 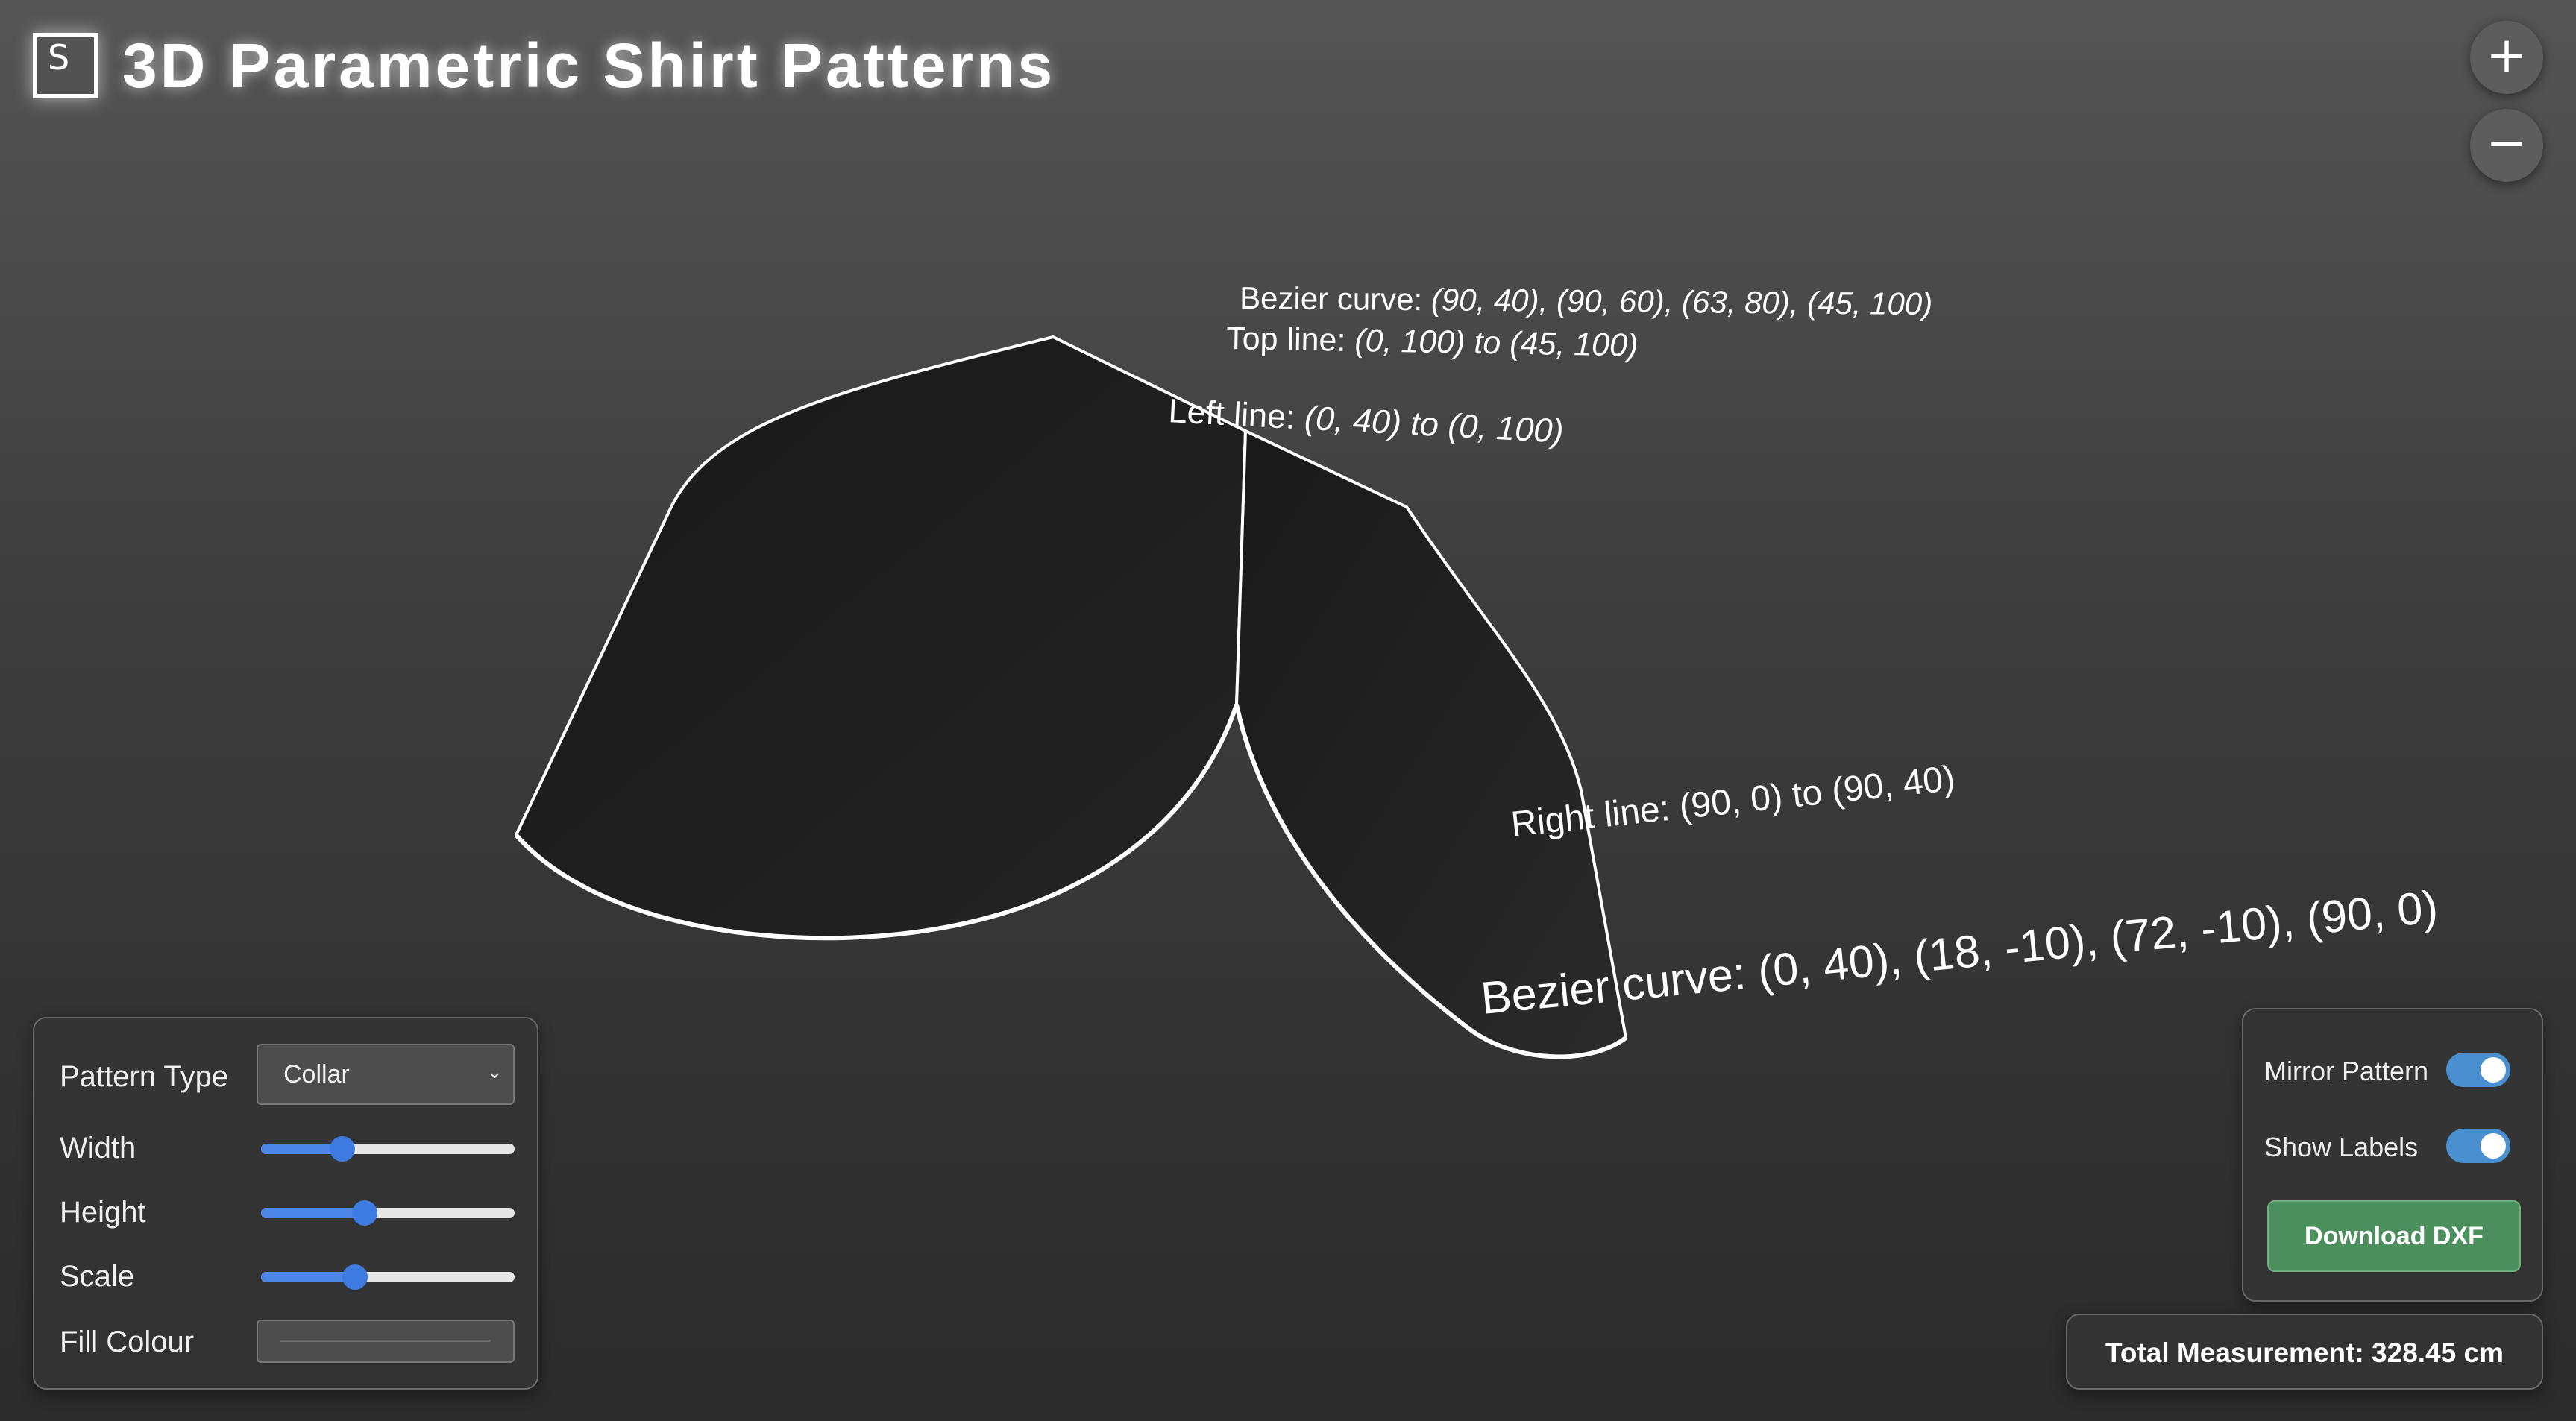 What do you see at coordinates (1497, 343) in the screenshot?
I see `top-line-label-points: (0, 100) to (45, 100)` at bounding box center [1497, 343].